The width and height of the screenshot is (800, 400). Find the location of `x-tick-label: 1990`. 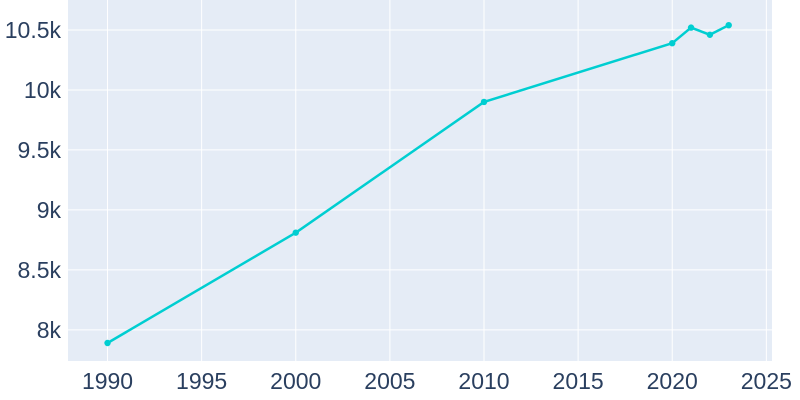

x-tick-label: 1990 is located at coordinates (107, 381).